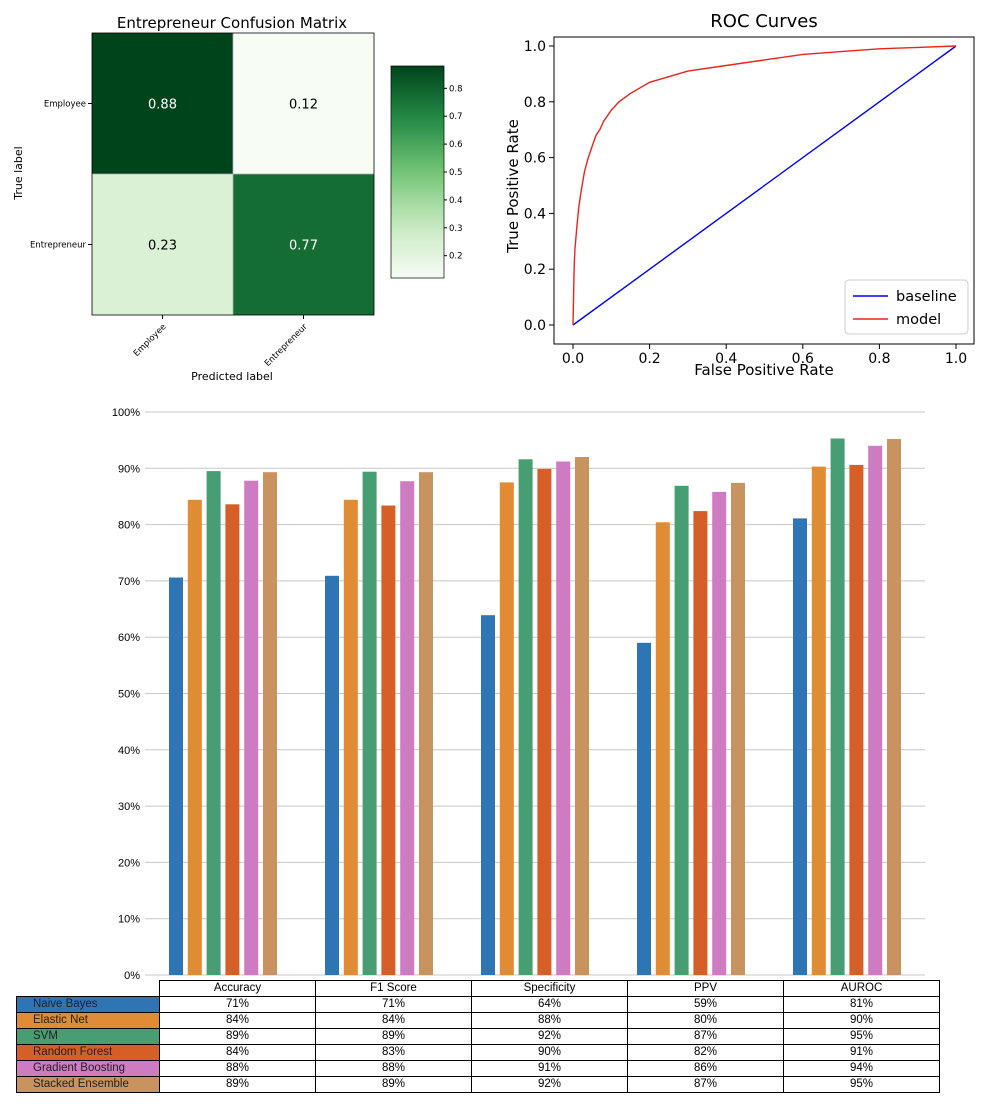 This screenshot has height=1108, width=994. Describe the element at coordinates (535, 214) in the screenshot. I see `roc-ytick-label: 0.4` at that location.